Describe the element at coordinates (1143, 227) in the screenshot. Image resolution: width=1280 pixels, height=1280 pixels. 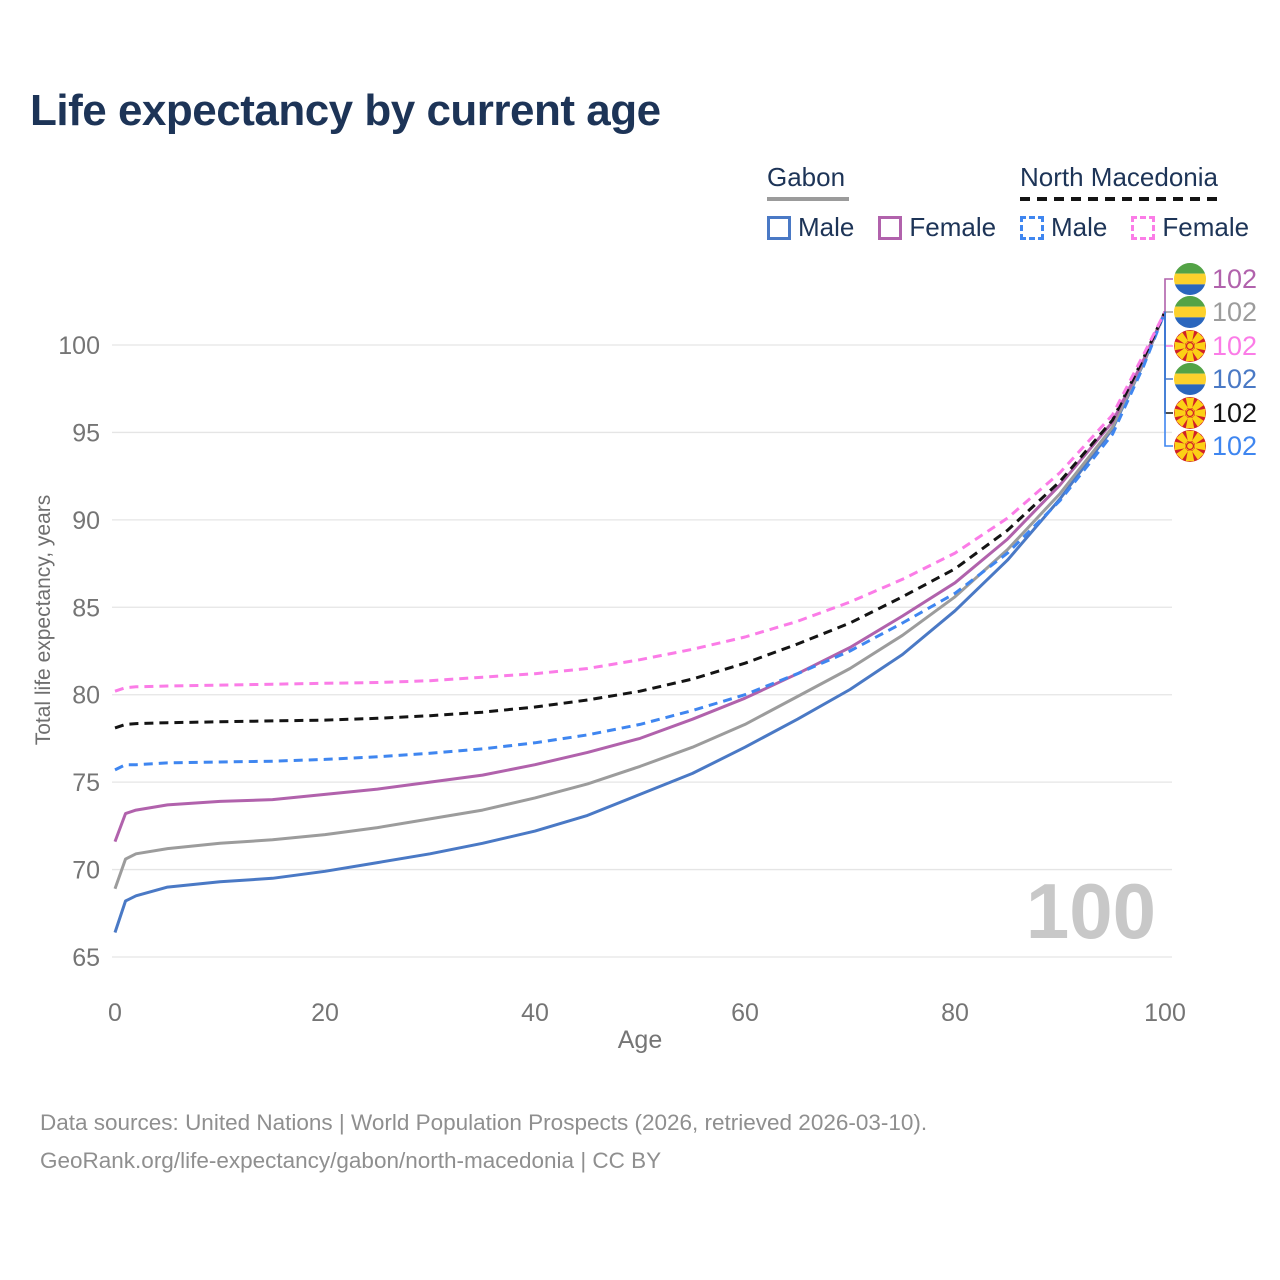
I see `nm-female-swatch-icon` at that location.